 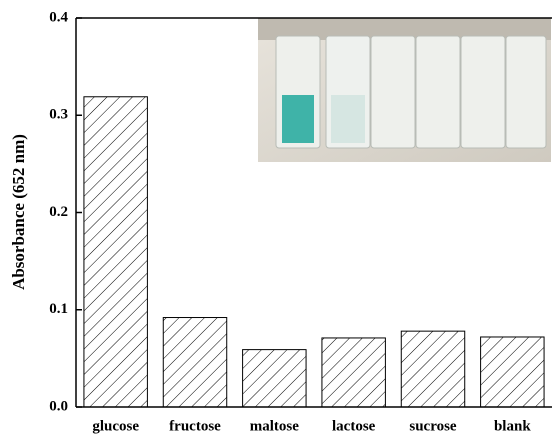 What do you see at coordinates (512, 426) in the screenshot?
I see `x-tick-label: blank` at bounding box center [512, 426].